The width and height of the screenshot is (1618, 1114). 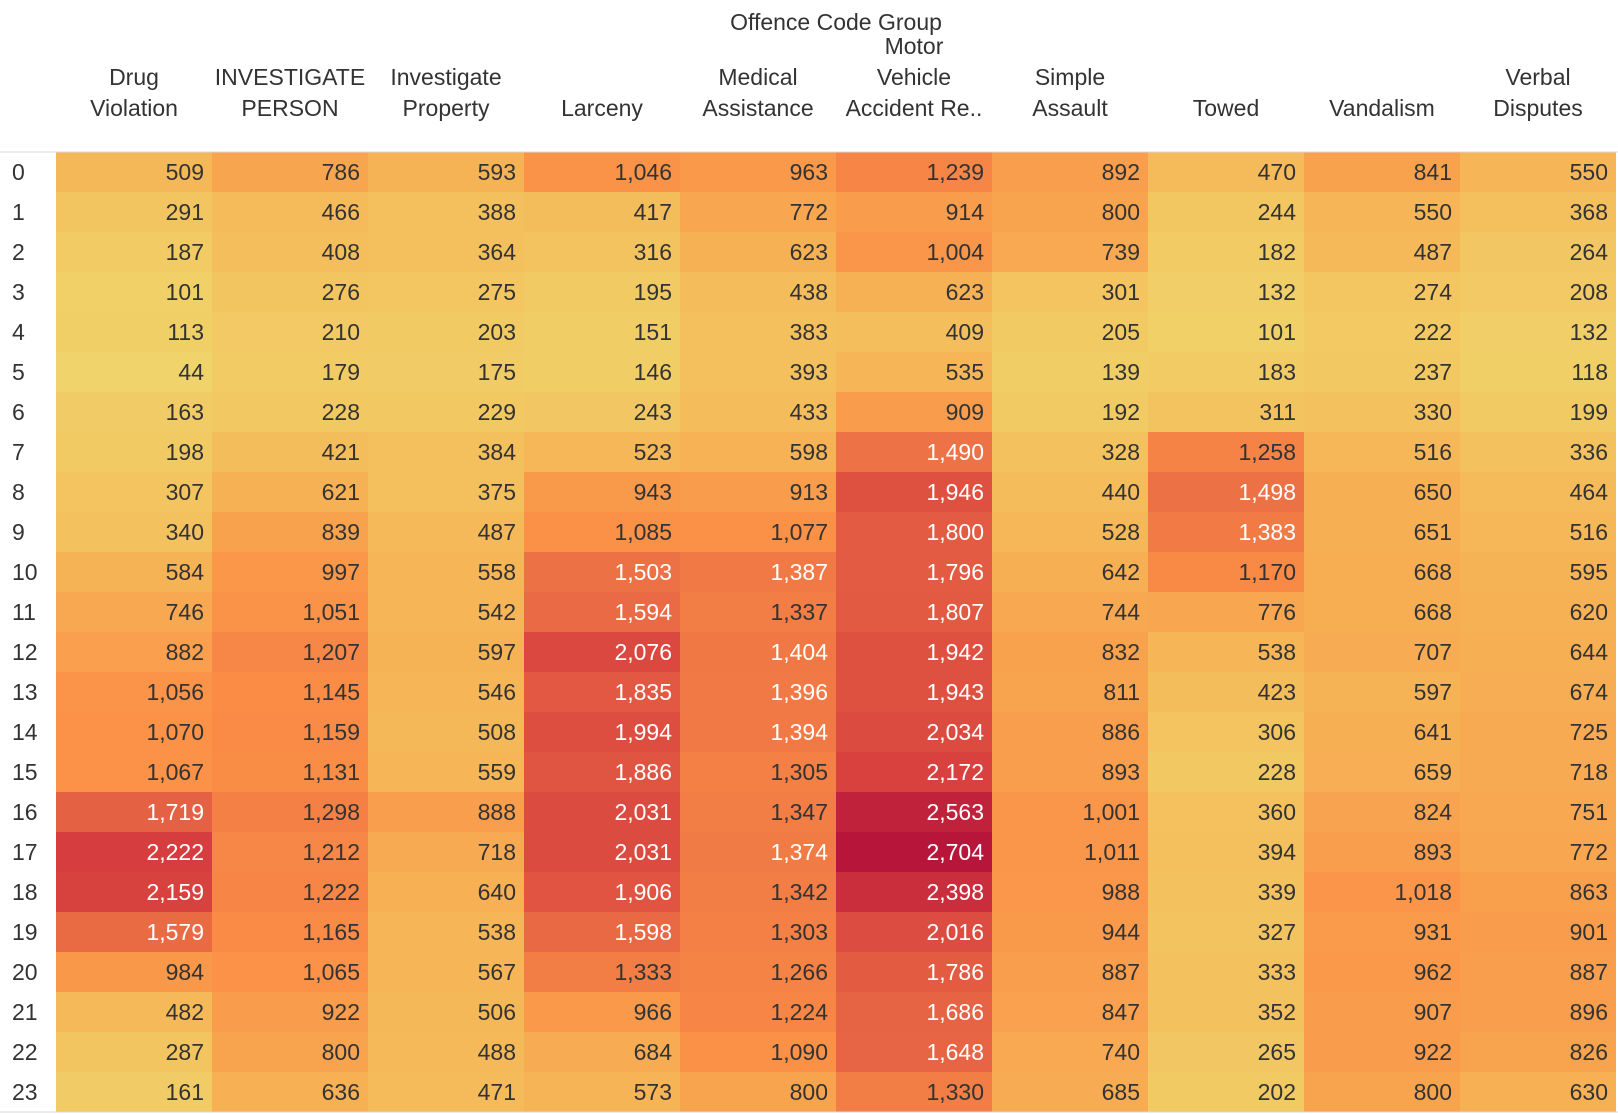 I want to click on cell-value-label: 328, so click(x=1121, y=452).